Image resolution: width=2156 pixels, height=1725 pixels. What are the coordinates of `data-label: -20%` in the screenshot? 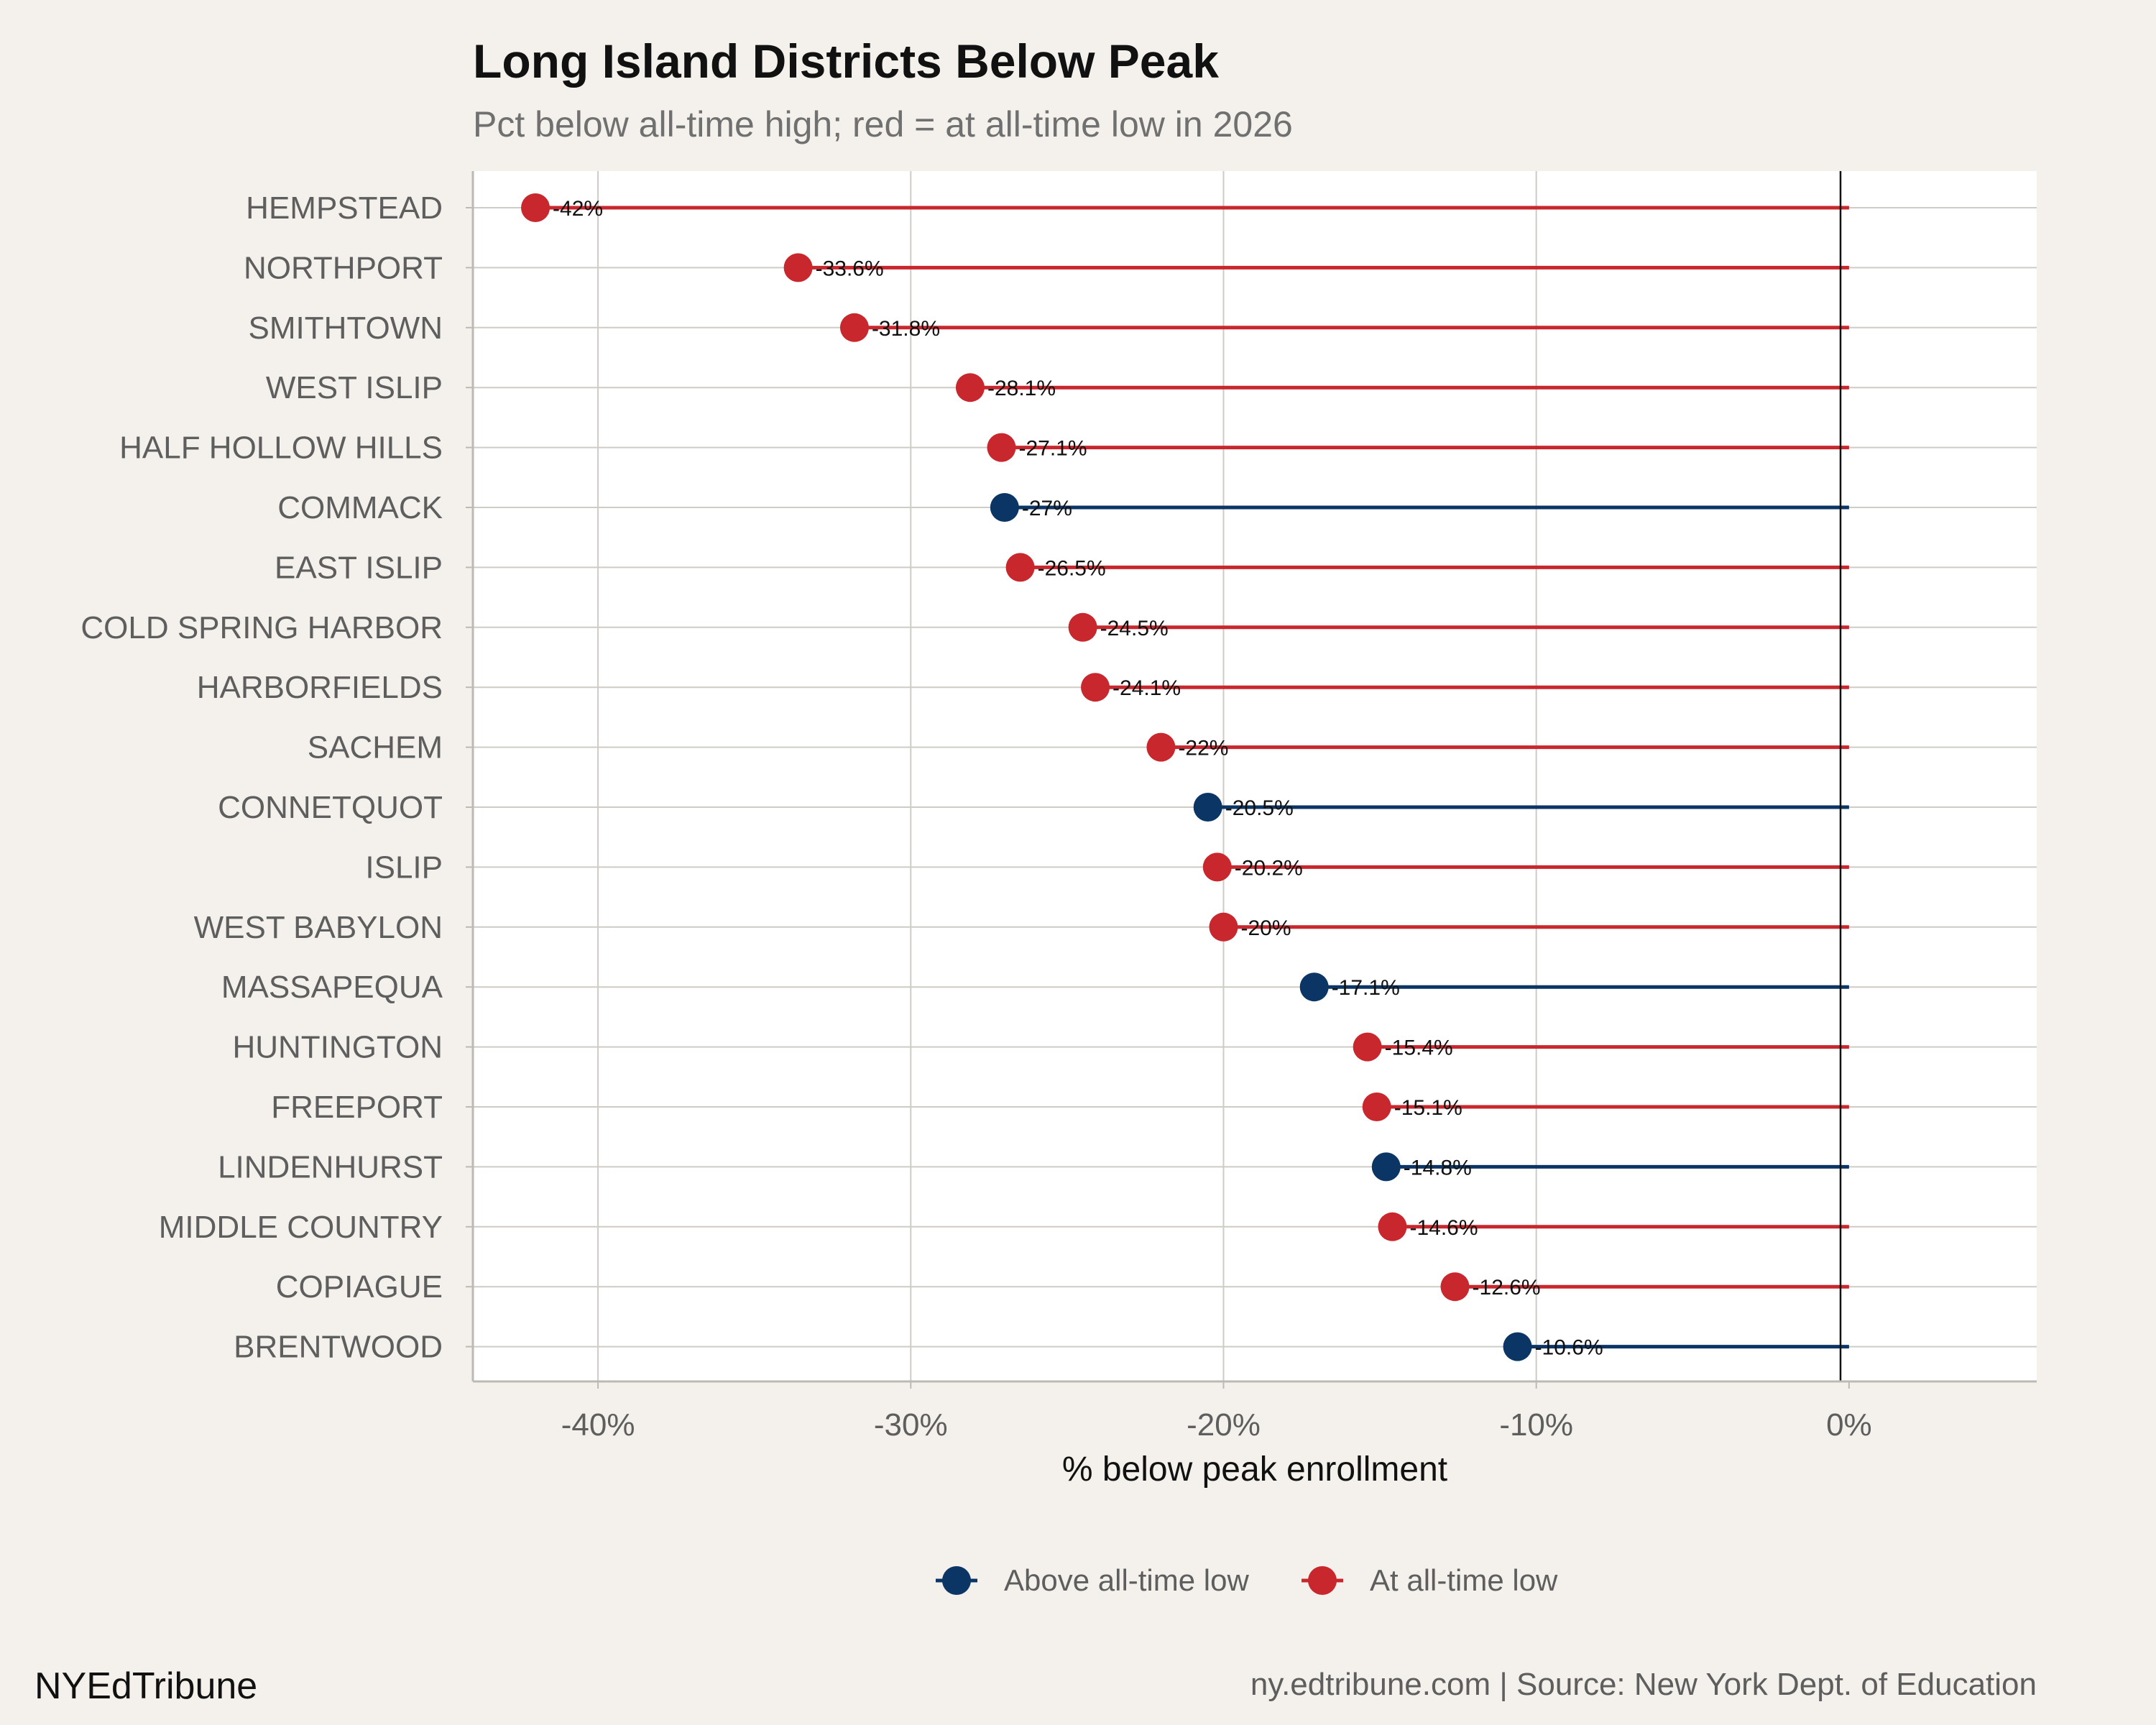 It's located at (1266, 928).